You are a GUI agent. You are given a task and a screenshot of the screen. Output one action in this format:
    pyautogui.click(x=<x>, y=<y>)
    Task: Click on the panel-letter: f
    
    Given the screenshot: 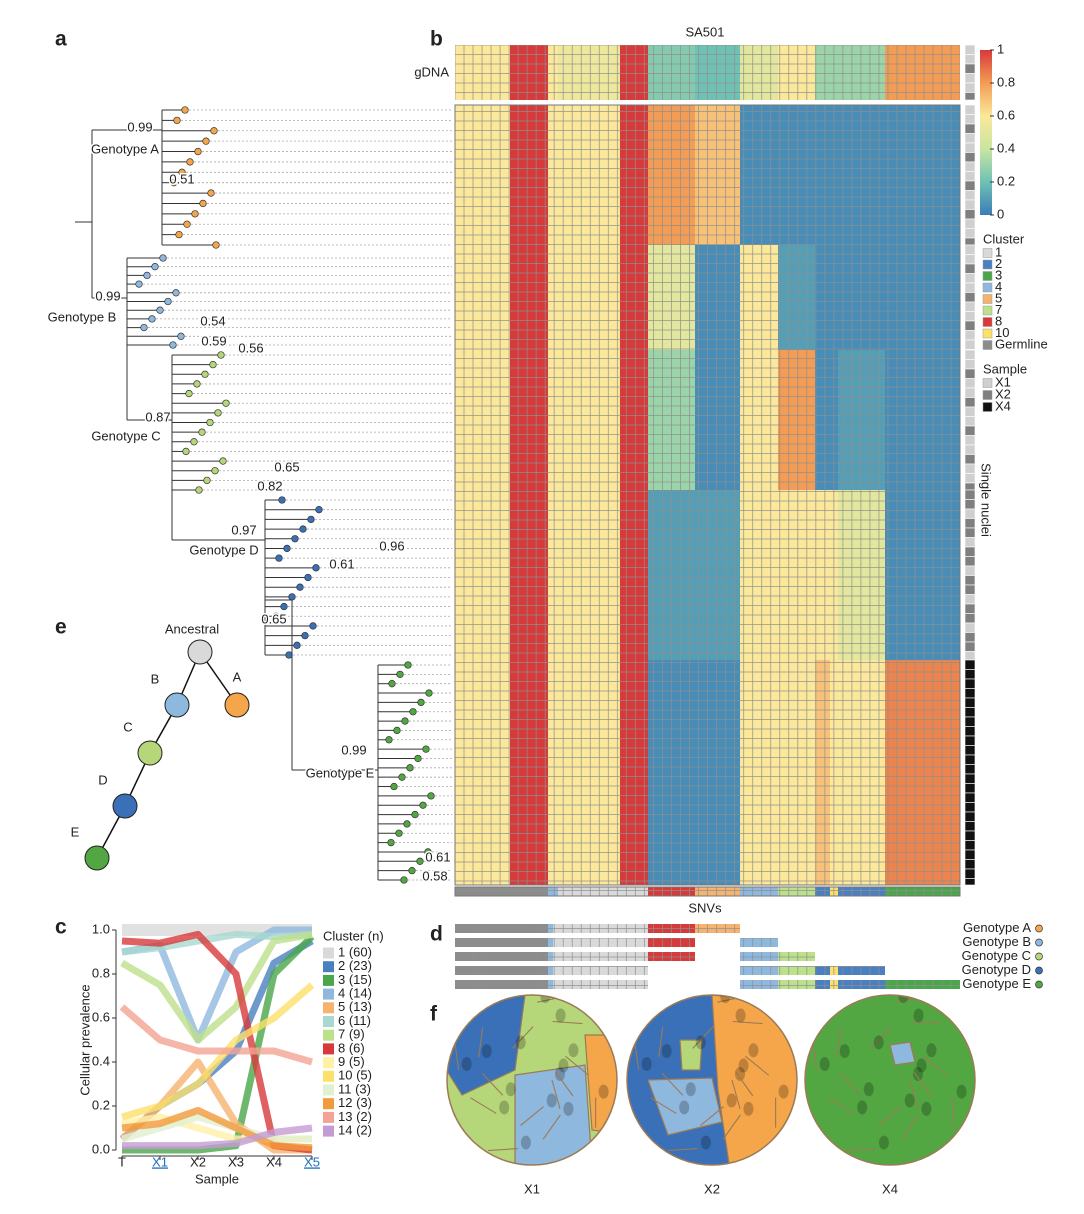 What is the action you would take?
    pyautogui.click(x=434, y=1014)
    